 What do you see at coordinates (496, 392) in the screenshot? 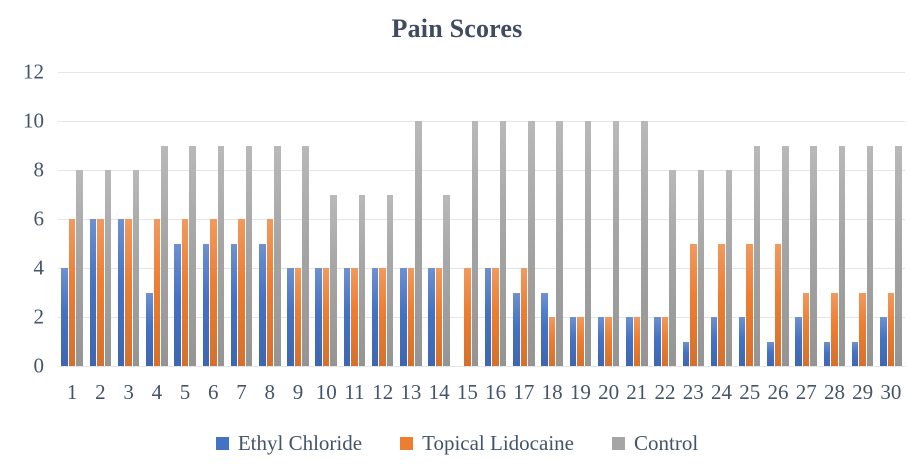
I see `x-axis-tick-label: 16` at bounding box center [496, 392].